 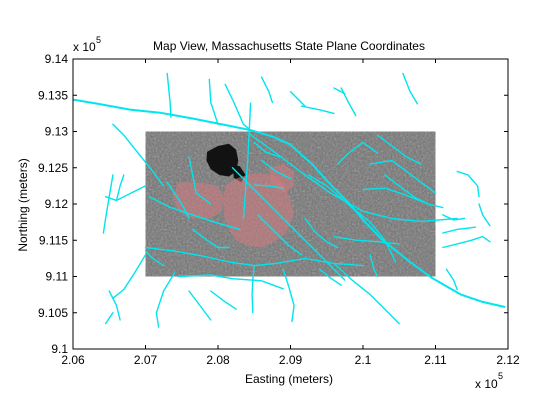 What do you see at coordinates (23, 204) in the screenshot?
I see `y-axis-label: Northing (meters)` at bounding box center [23, 204].